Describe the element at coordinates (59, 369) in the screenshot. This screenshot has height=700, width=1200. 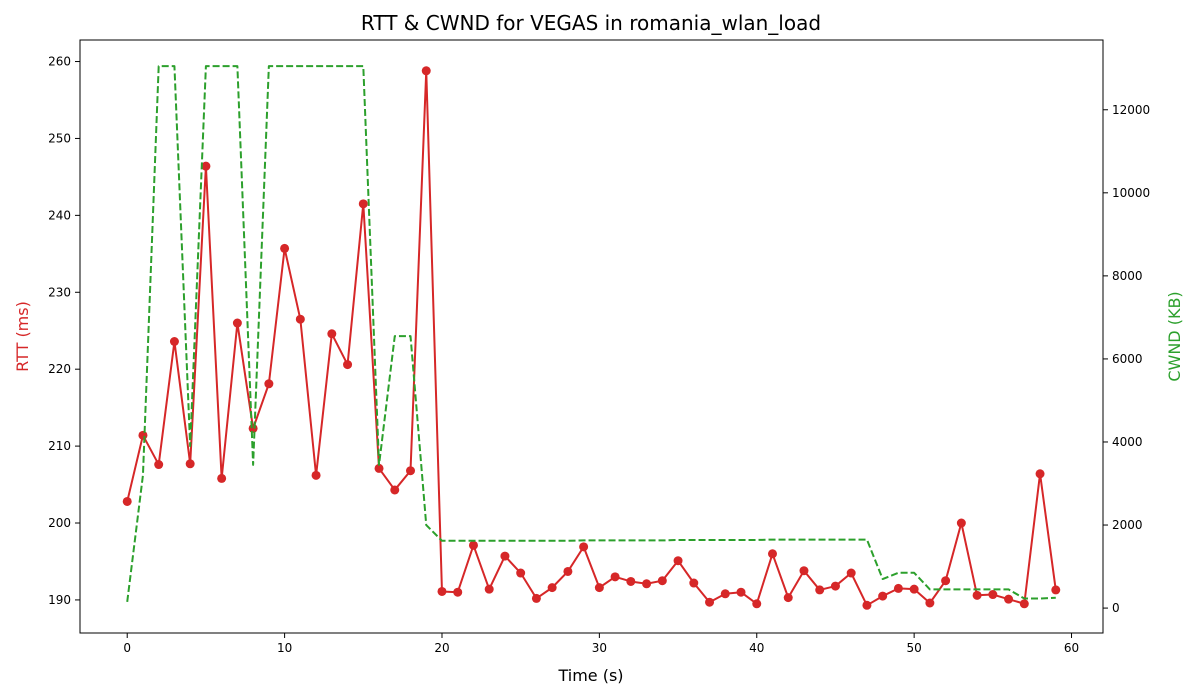
I see `y-left-tick-label: 220` at that location.